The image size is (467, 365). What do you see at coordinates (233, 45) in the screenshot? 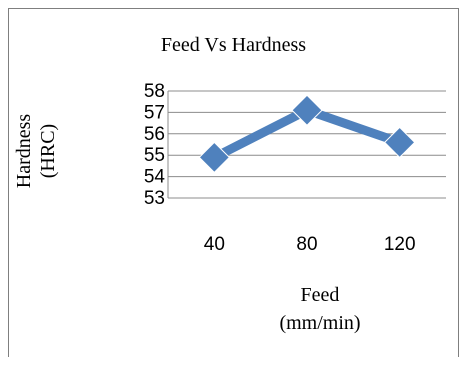
I see `chart-title: Feed Vs Hardness` at bounding box center [233, 45].